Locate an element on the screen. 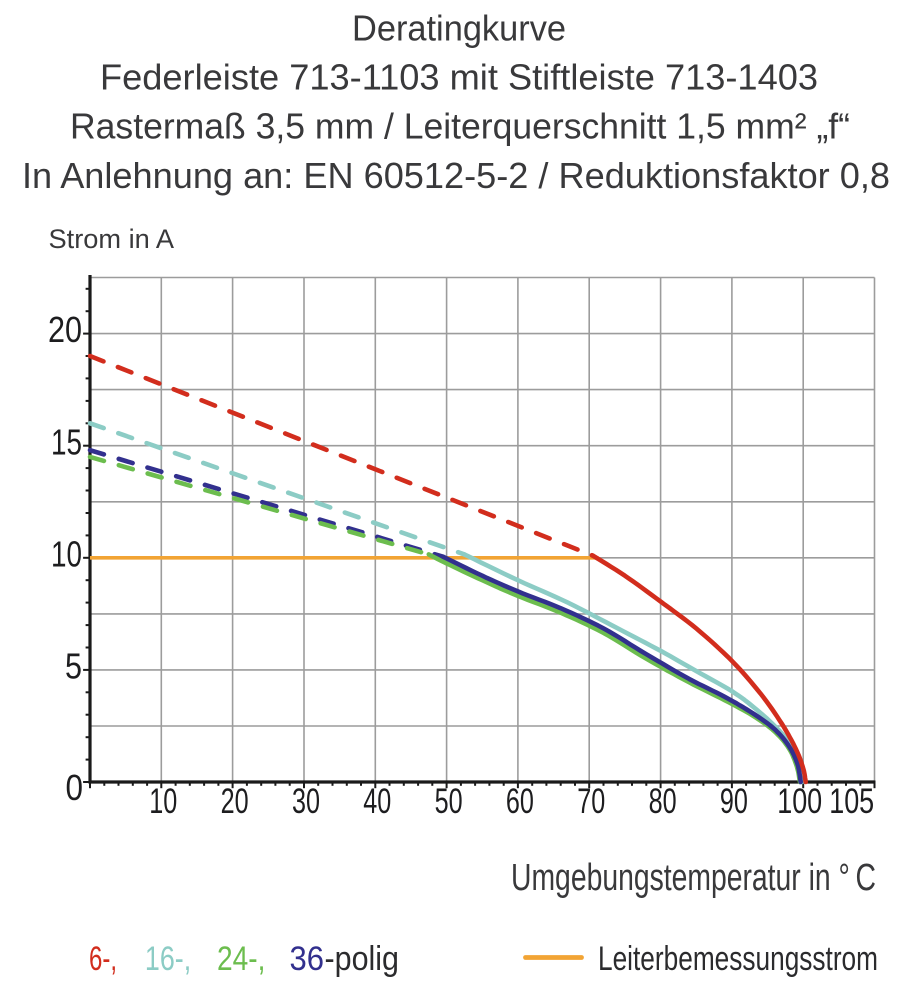 The height and width of the screenshot is (1000, 917). svg-text: 60 is located at coordinates (520, 801).